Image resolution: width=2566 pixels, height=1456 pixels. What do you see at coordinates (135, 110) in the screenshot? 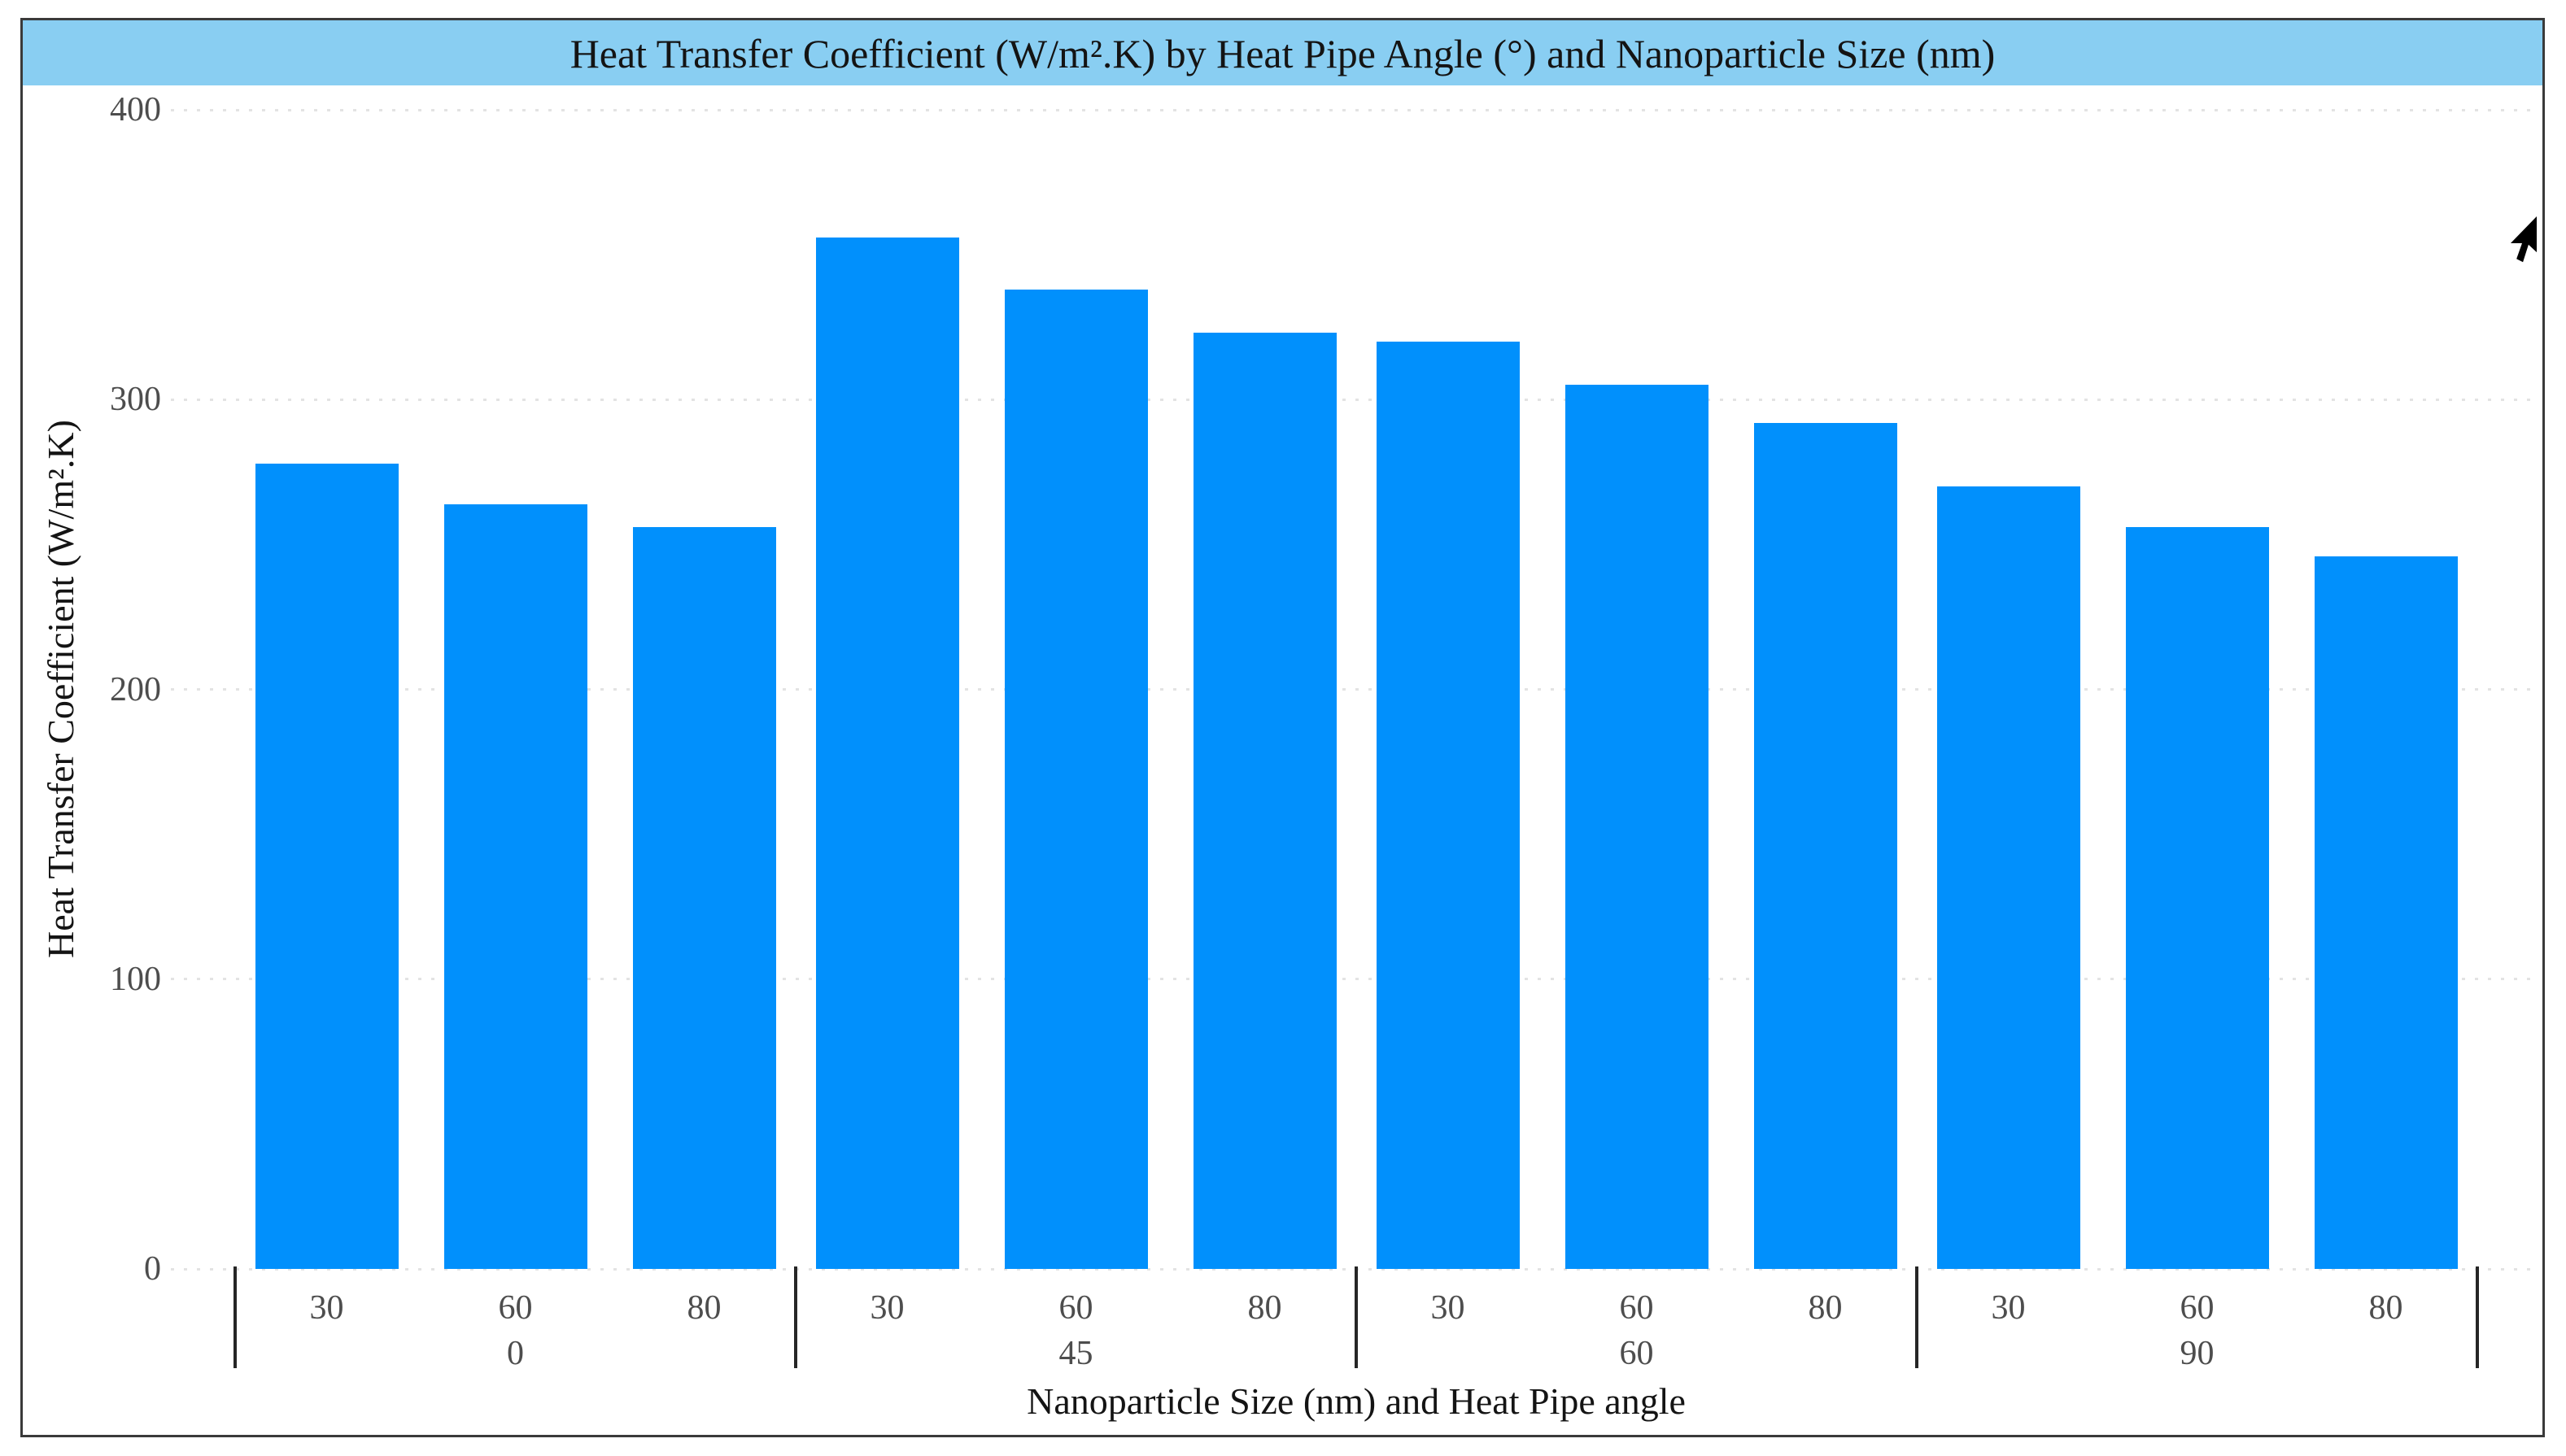
I see `y-tick-label: 400` at bounding box center [135, 110].